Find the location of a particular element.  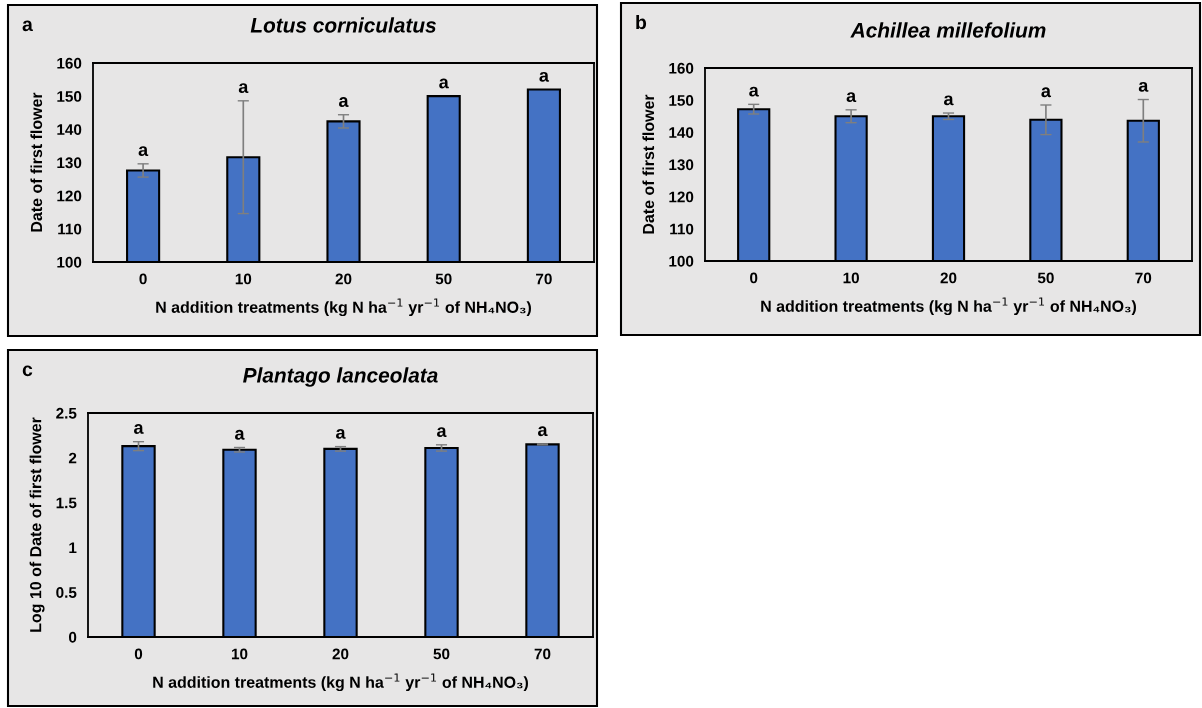

text: a is located at coordinates (27, 26).